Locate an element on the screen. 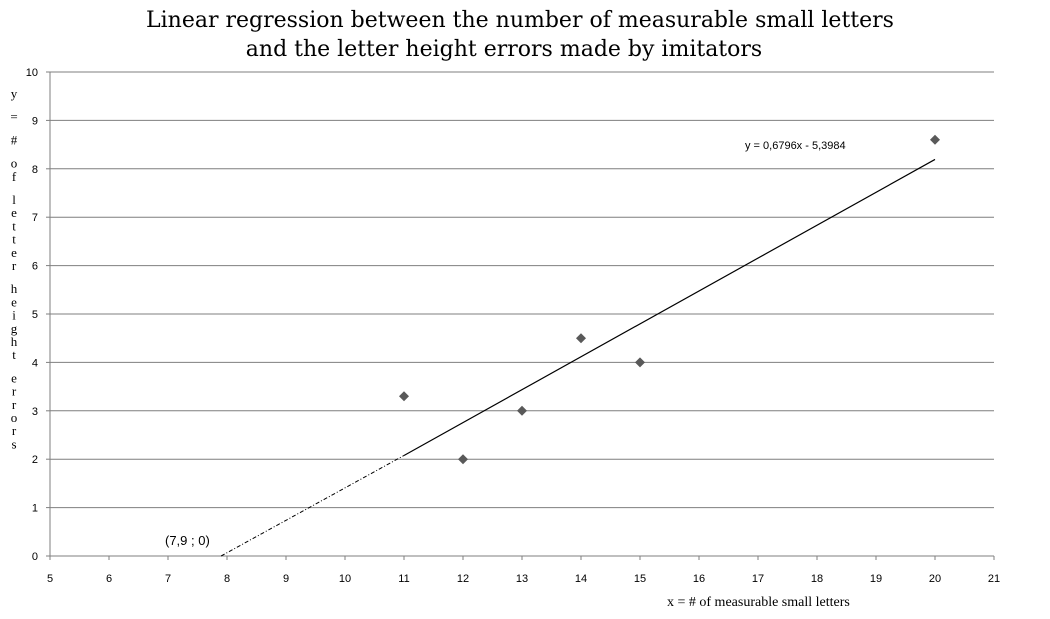 This screenshot has height=619, width=1050. x-tick-label-16: 21 is located at coordinates (994, 579).